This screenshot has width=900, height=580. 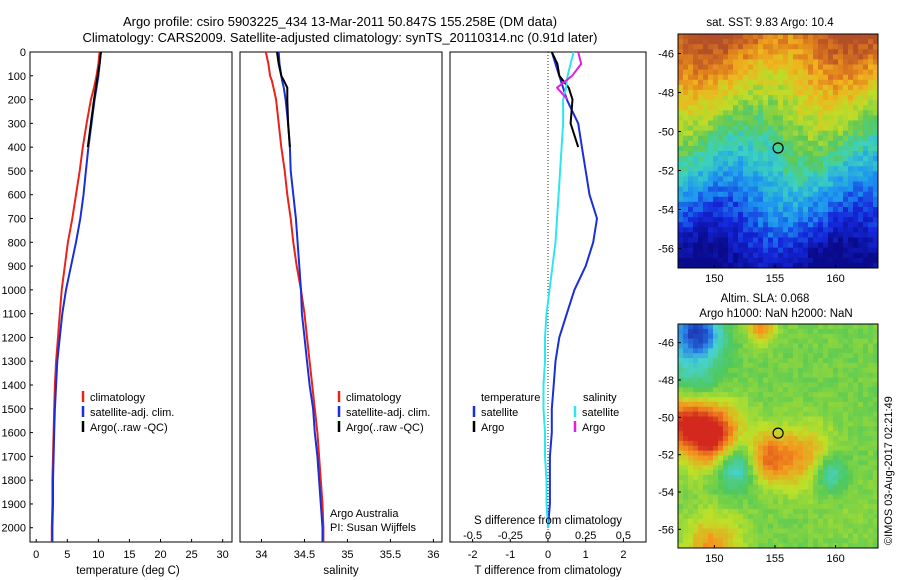 I want to click on legend-label: climatology, so click(x=374, y=398).